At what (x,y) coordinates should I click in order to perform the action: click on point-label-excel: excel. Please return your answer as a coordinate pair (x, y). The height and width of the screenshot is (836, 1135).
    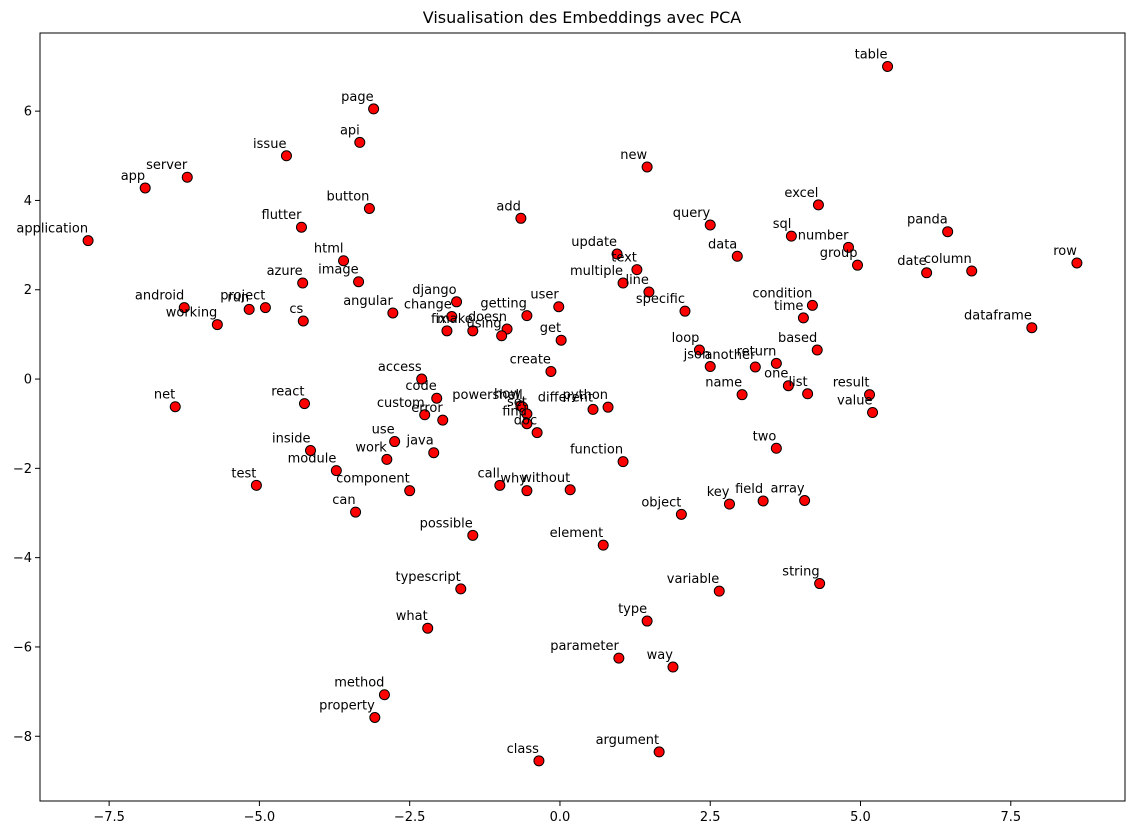
    Looking at the image, I should click on (801, 193).